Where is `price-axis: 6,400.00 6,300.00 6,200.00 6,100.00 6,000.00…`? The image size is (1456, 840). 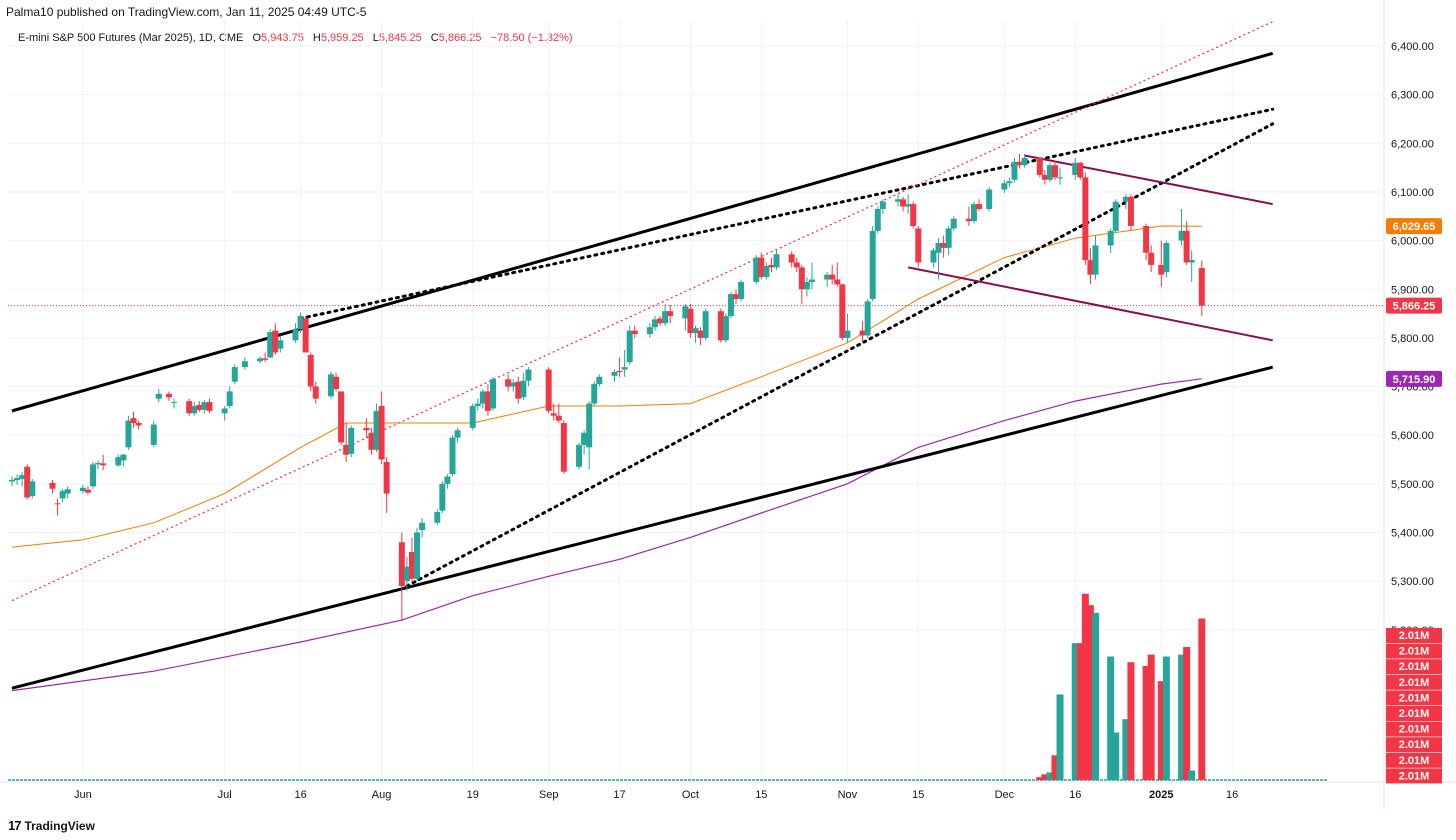 price-axis: 6,400.00 6,300.00 6,200.00 6,100.00 6,000.00… is located at coordinates (1412, 339).